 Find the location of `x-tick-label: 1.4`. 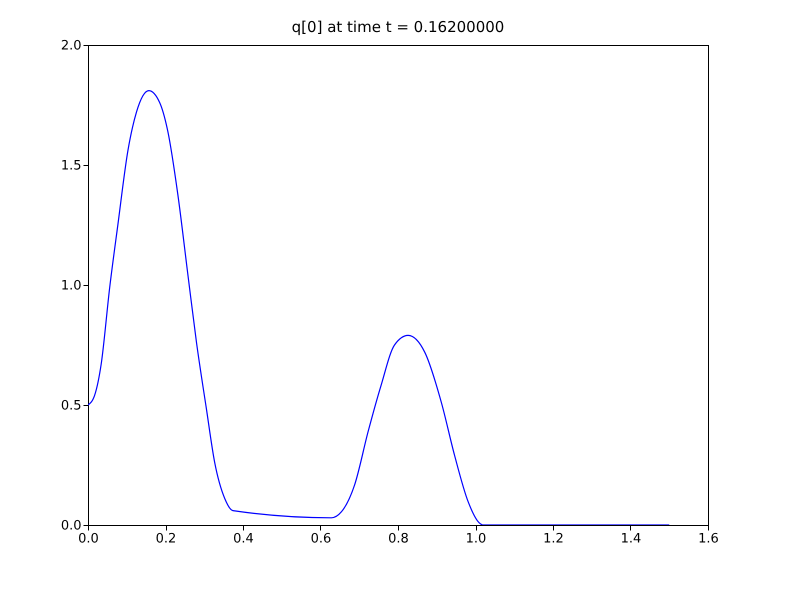

x-tick-label: 1.4 is located at coordinates (631, 539).